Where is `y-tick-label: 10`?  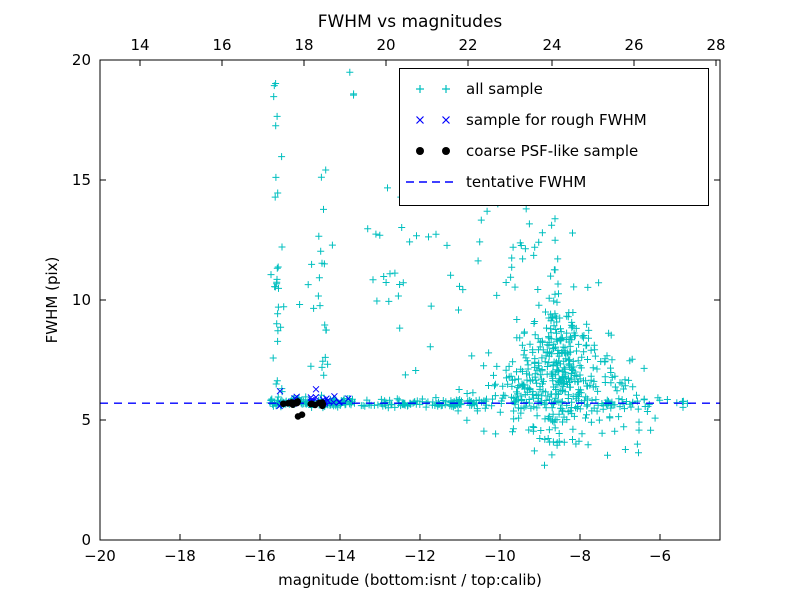
y-tick-label: 10 is located at coordinates (81, 300).